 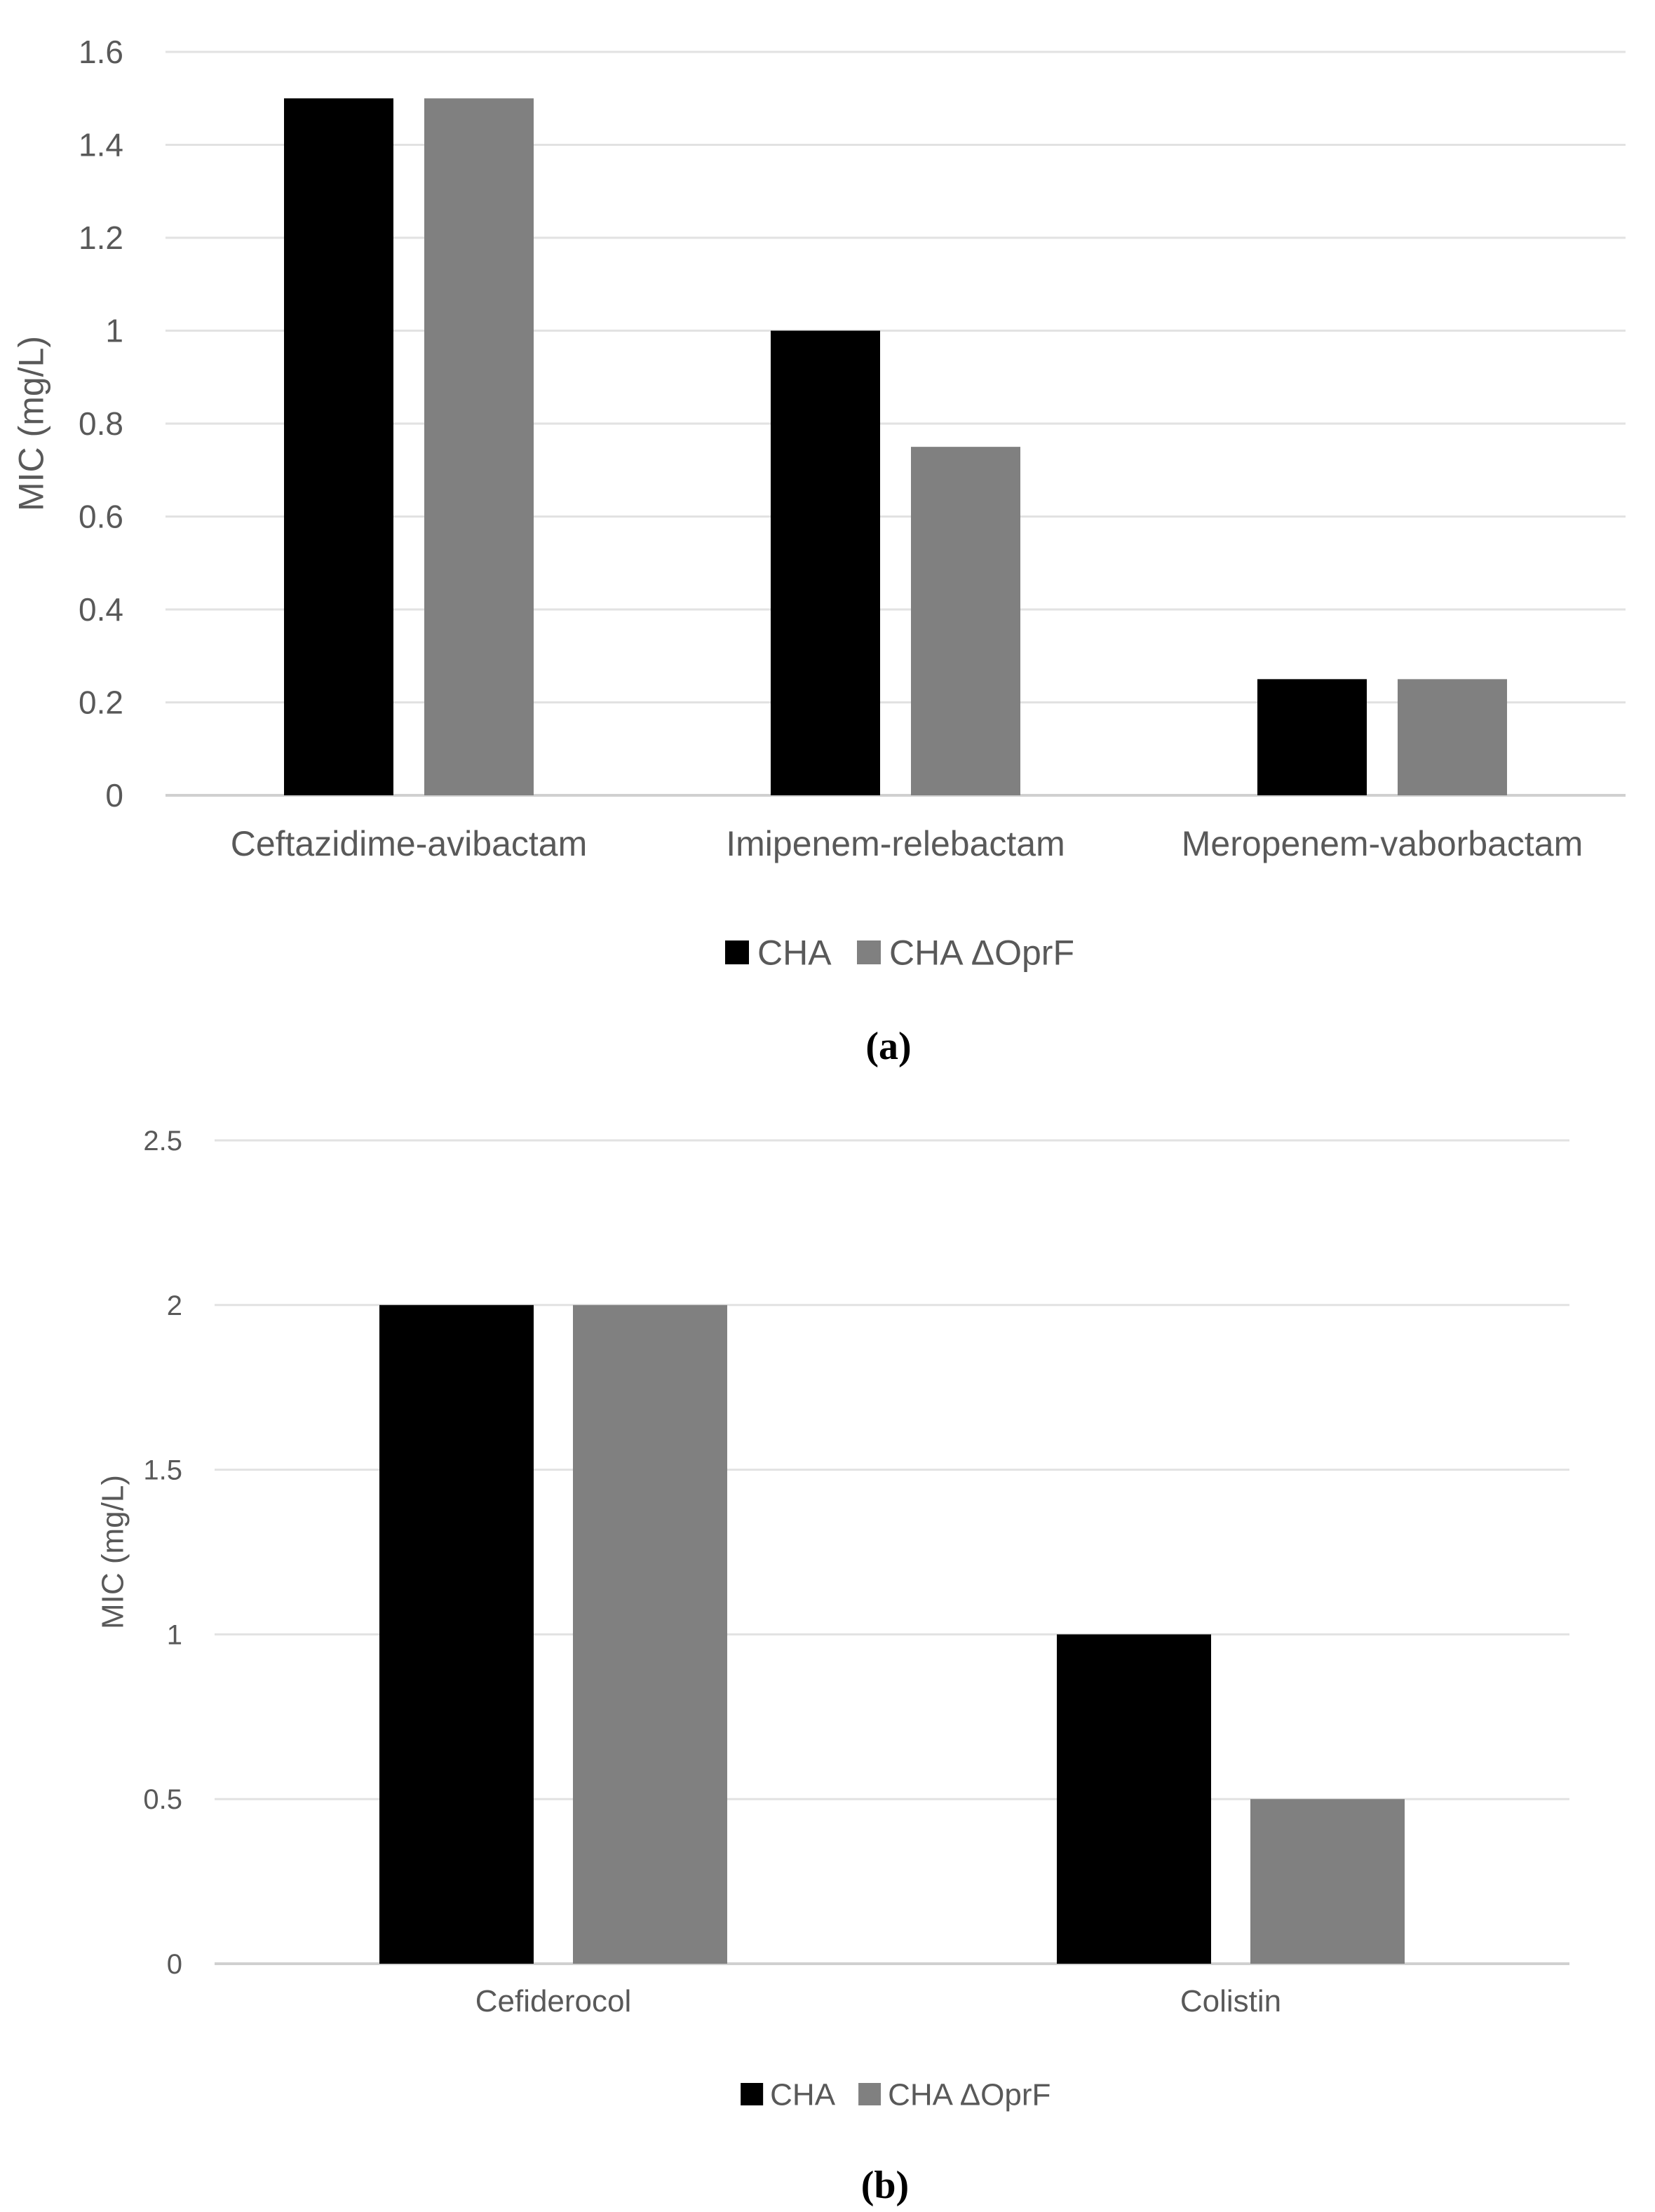 What do you see at coordinates (101, 52) in the screenshot?
I see `y-tick-label: 1.6` at bounding box center [101, 52].